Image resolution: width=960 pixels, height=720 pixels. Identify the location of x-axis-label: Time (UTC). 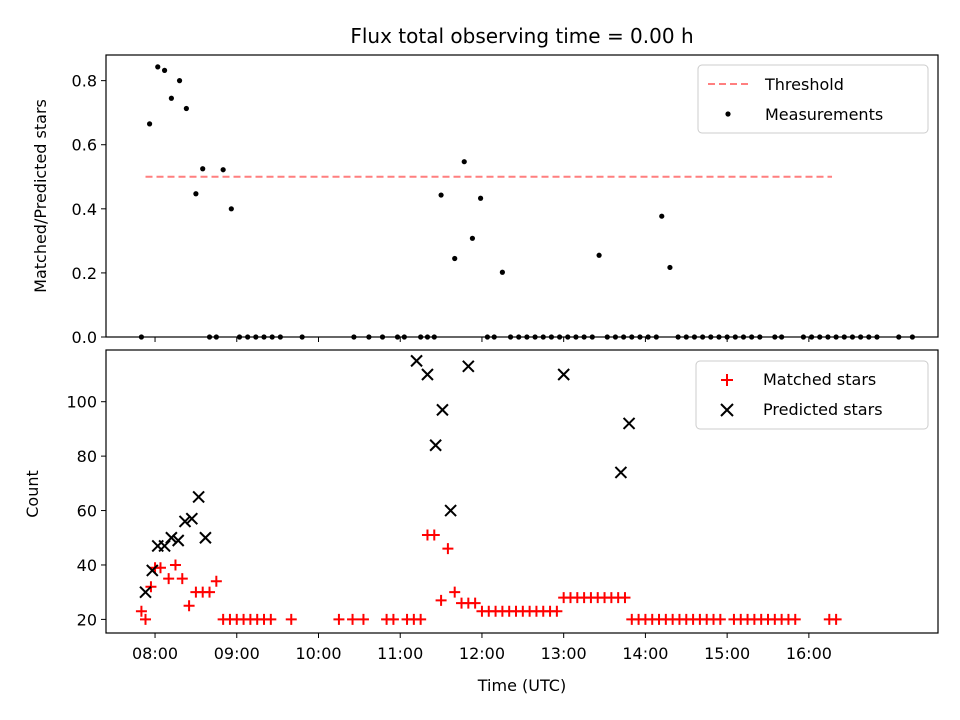
(521, 685).